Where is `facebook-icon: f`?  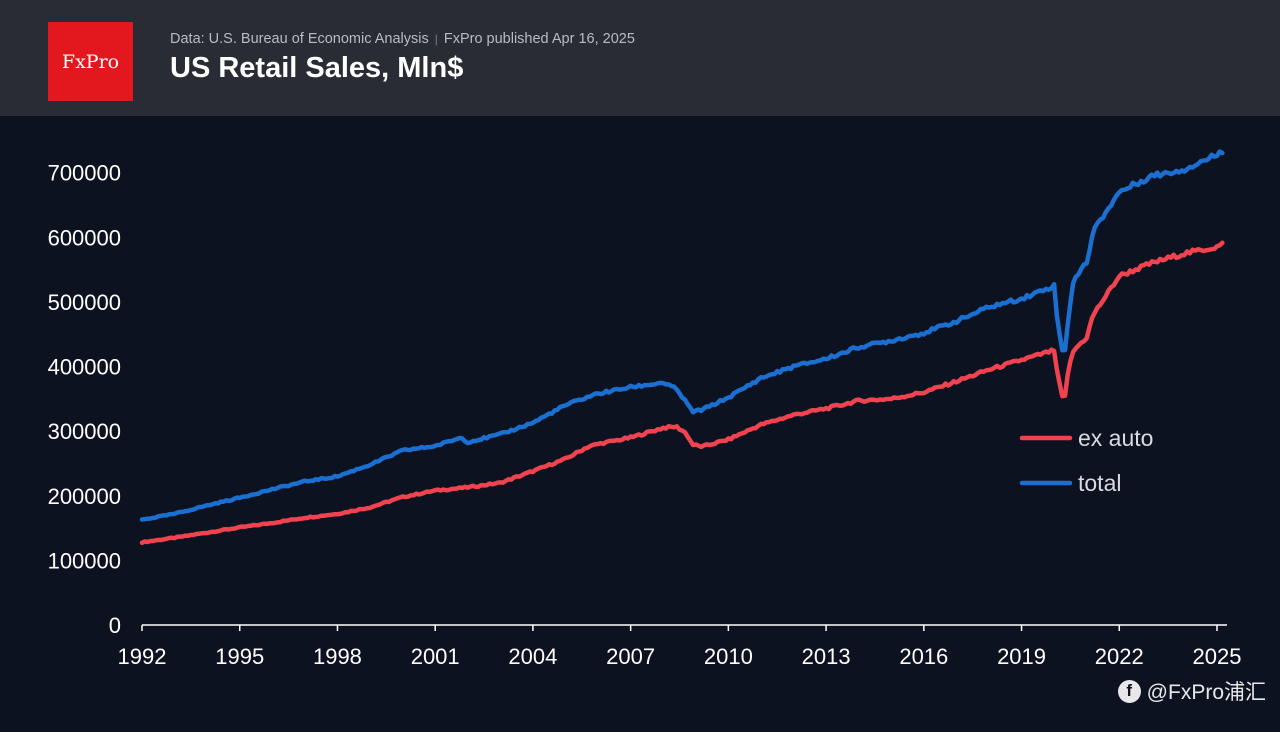
facebook-icon: f is located at coordinates (1129, 691).